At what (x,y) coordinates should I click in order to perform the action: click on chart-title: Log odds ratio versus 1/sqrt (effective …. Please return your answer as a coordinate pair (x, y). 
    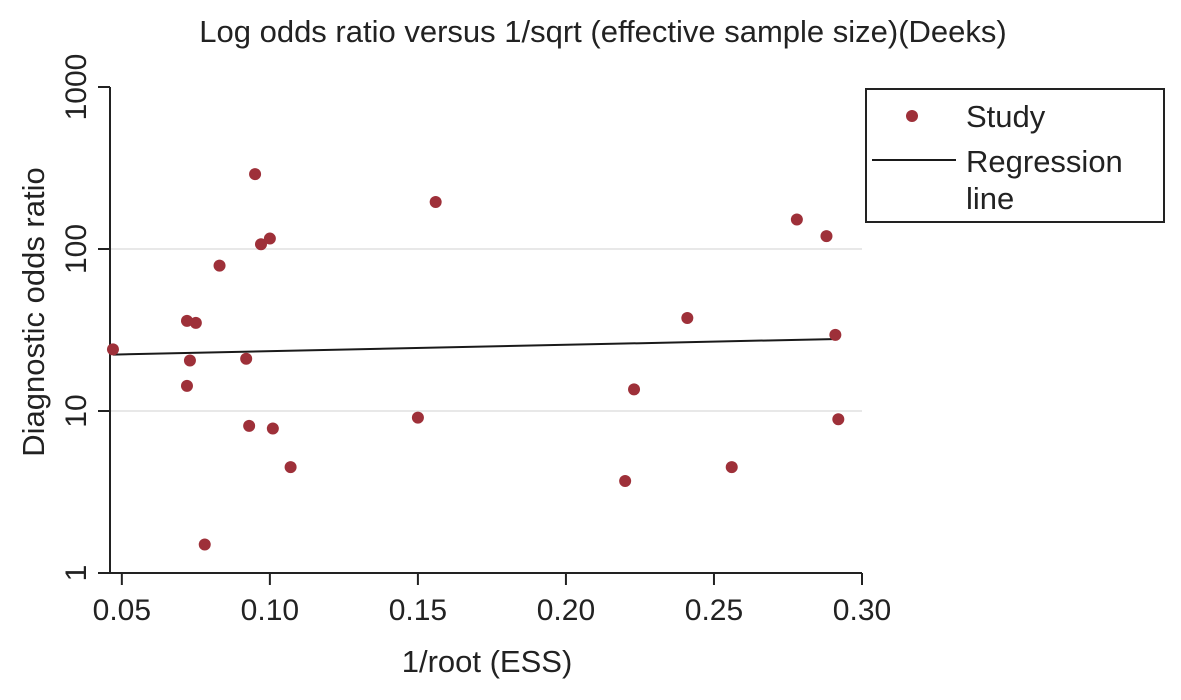
    Looking at the image, I should click on (602, 31).